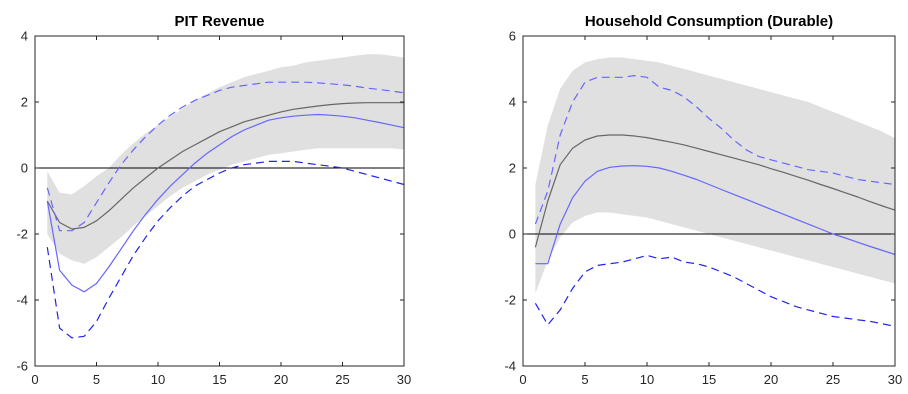 The height and width of the screenshot is (394, 908). I want to click on chart-title: PIT Revenue, so click(219, 21).